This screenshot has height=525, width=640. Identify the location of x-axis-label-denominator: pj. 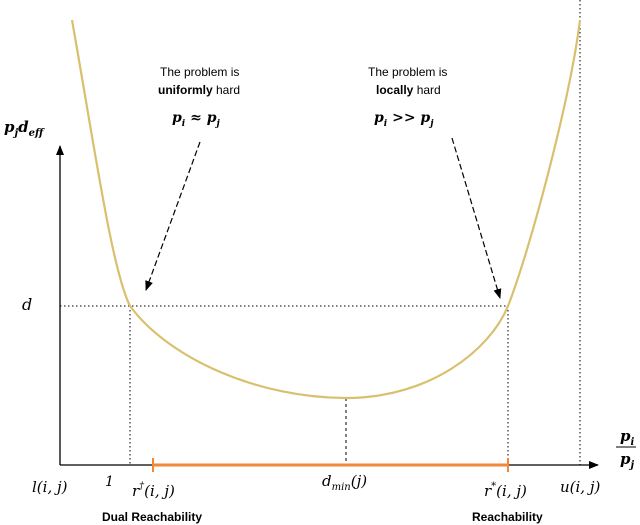
(627, 460).